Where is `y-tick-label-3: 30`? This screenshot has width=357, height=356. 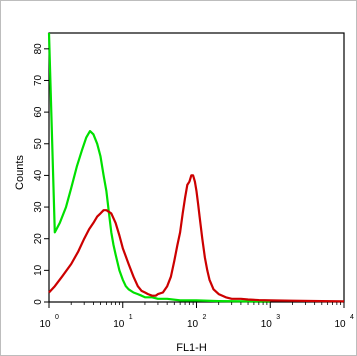 y-tick-label-3: 30 is located at coordinates (38, 207).